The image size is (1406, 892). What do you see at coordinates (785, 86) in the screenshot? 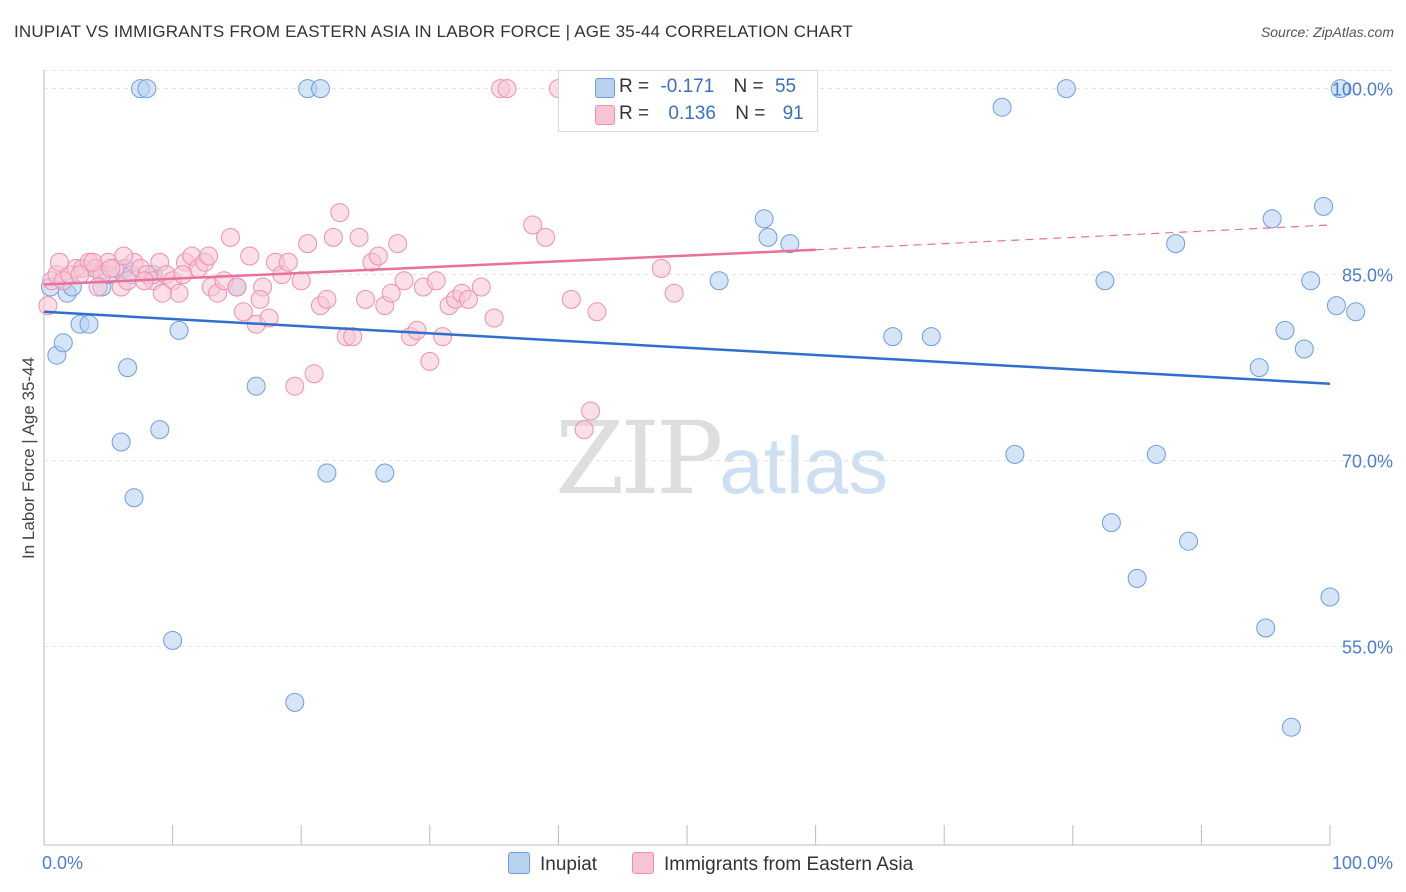
I see `legend-n-value-inupiat: 55` at bounding box center [785, 86].